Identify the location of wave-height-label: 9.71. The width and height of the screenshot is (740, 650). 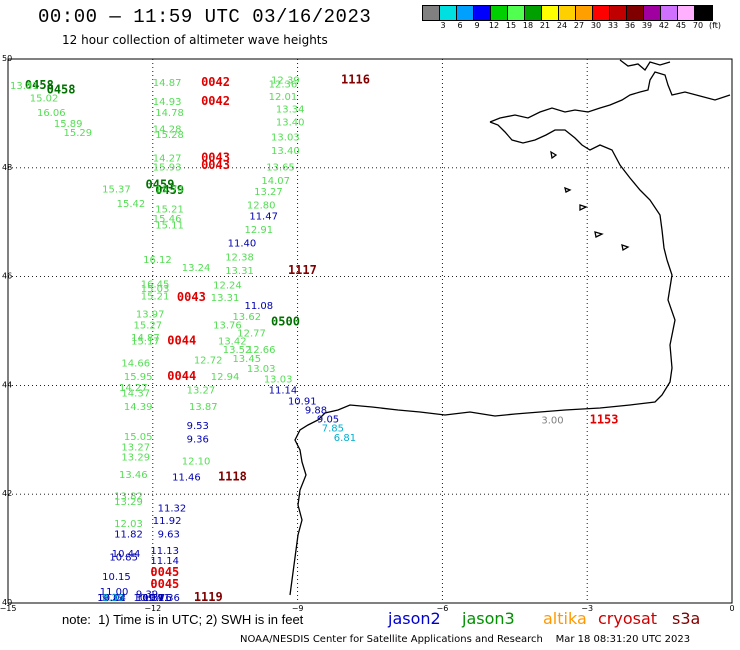
(159, 598).